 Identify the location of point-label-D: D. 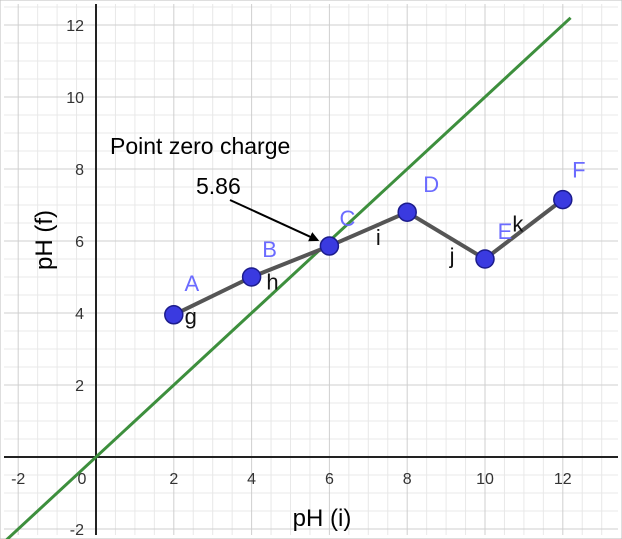
(431, 184).